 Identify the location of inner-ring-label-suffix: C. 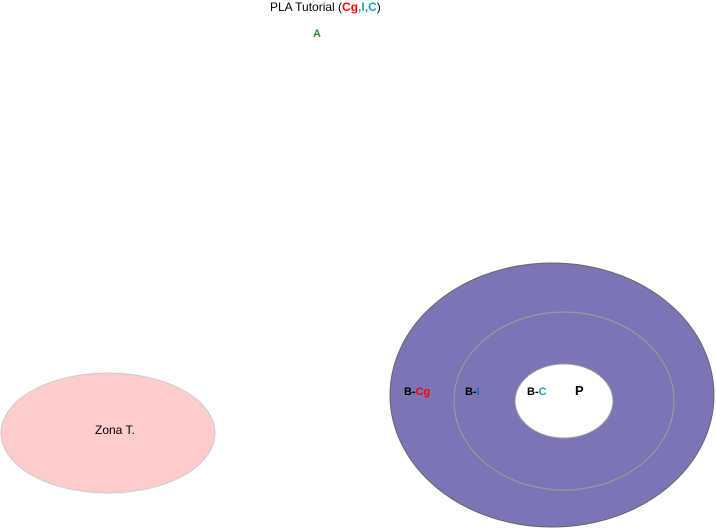
(542, 392).